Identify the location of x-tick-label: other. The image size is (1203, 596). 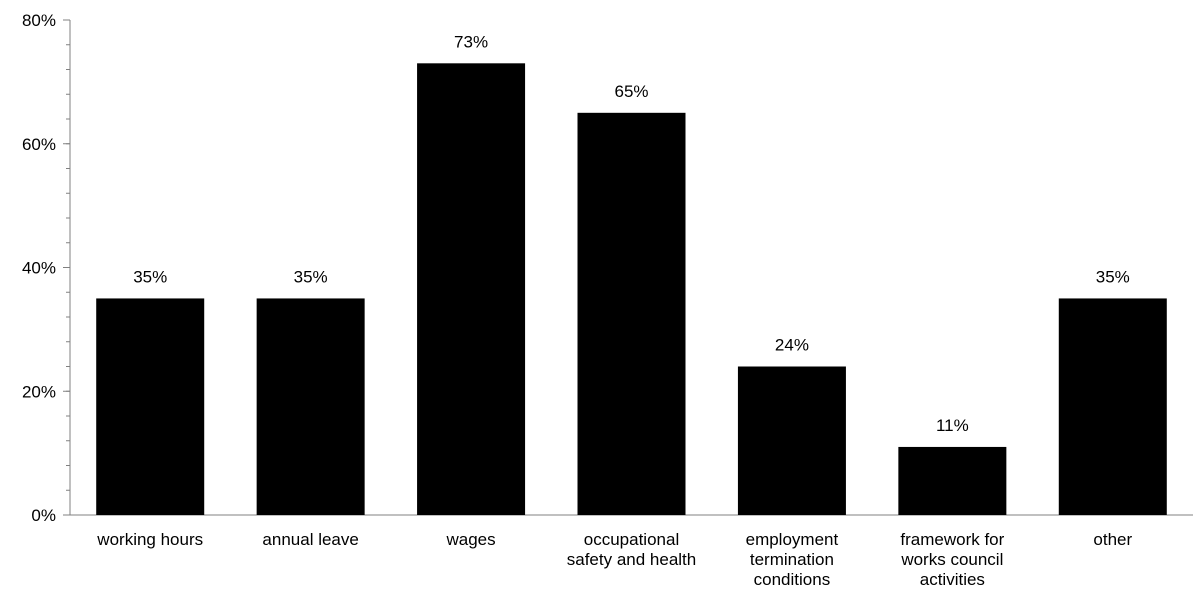
(1112, 539).